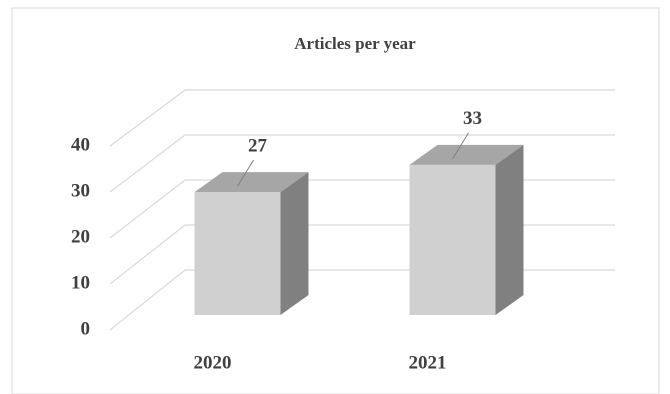  Describe the element at coordinates (80, 282) in the screenshot. I see `y-tick-label: 10` at that location.